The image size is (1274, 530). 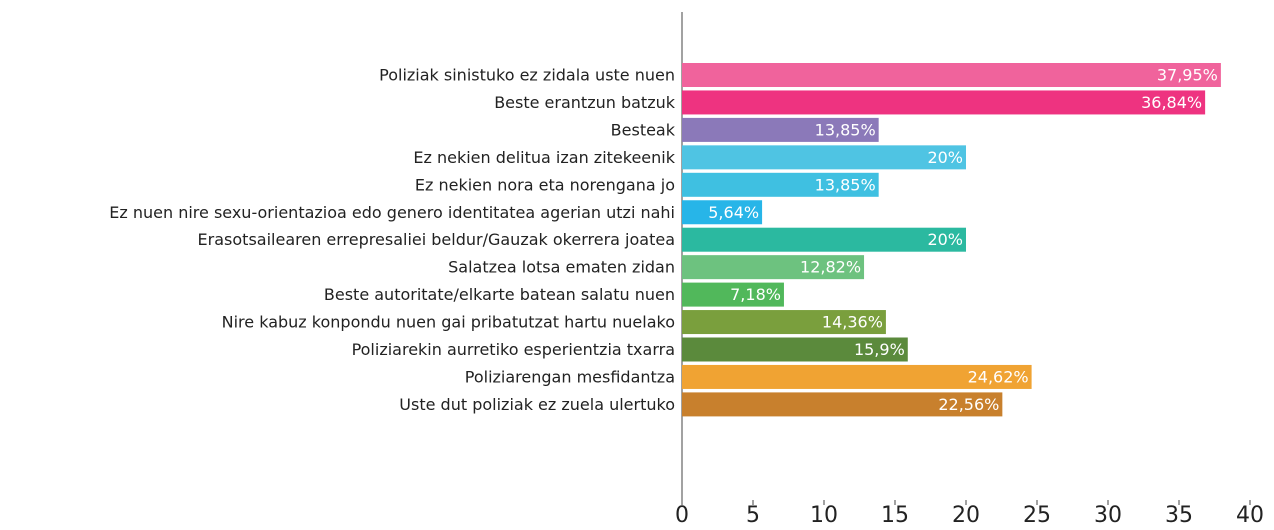 I want to click on value-label: 12,82%, so click(x=830, y=267).